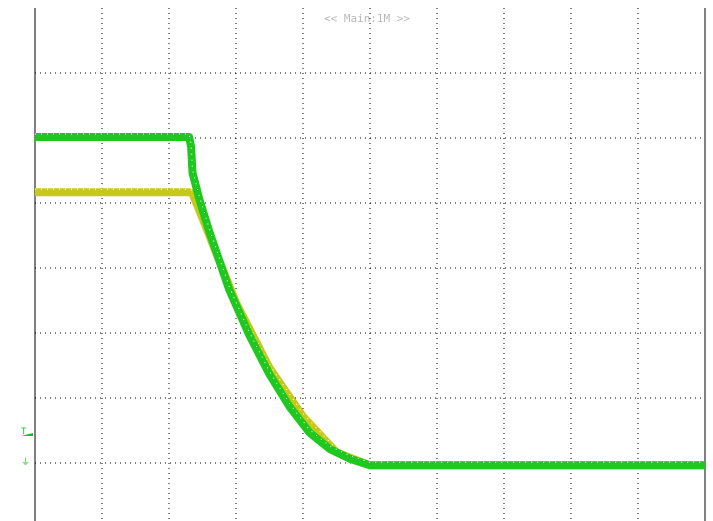 The height and width of the screenshot is (521, 713). What do you see at coordinates (27, 434) in the screenshot?
I see `trigger-arrow-icon` at bounding box center [27, 434].